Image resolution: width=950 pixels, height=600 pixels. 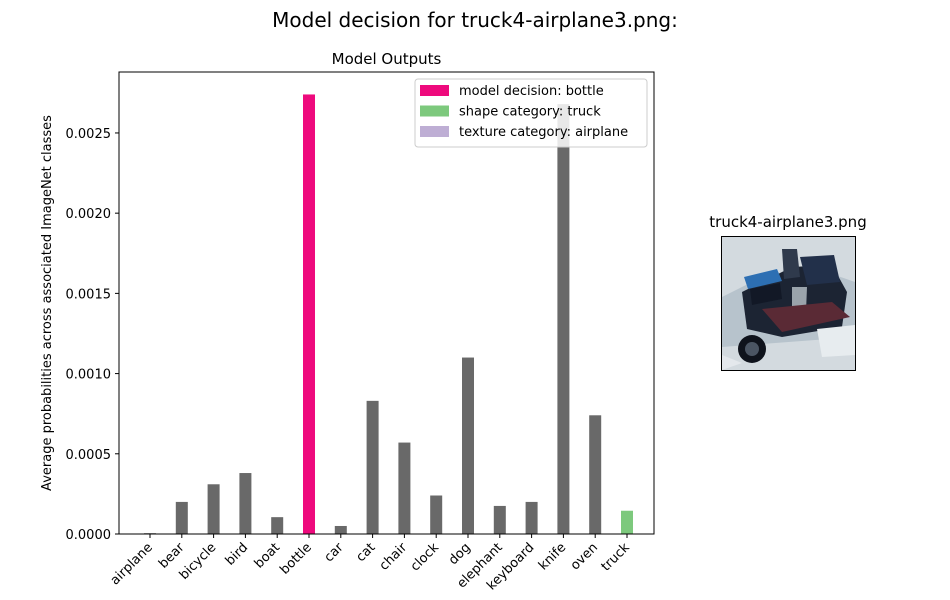 I want to click on bar-oven, so click(x=595, y=474).